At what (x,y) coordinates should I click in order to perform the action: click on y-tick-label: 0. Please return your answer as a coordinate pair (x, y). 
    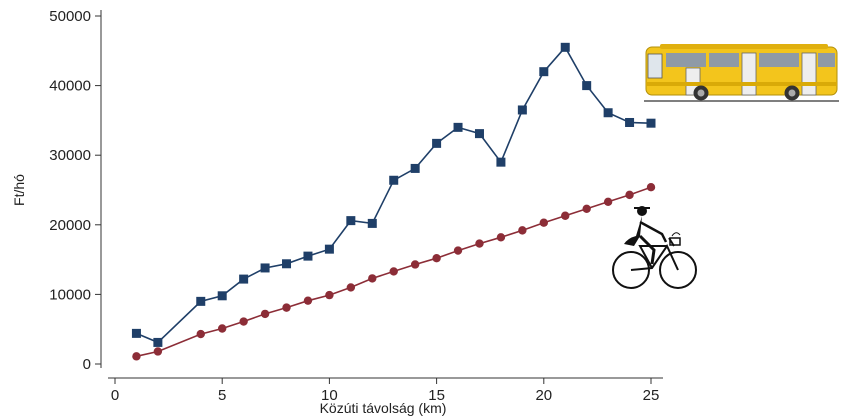
    Looking at the image, I should click on (87, 364).